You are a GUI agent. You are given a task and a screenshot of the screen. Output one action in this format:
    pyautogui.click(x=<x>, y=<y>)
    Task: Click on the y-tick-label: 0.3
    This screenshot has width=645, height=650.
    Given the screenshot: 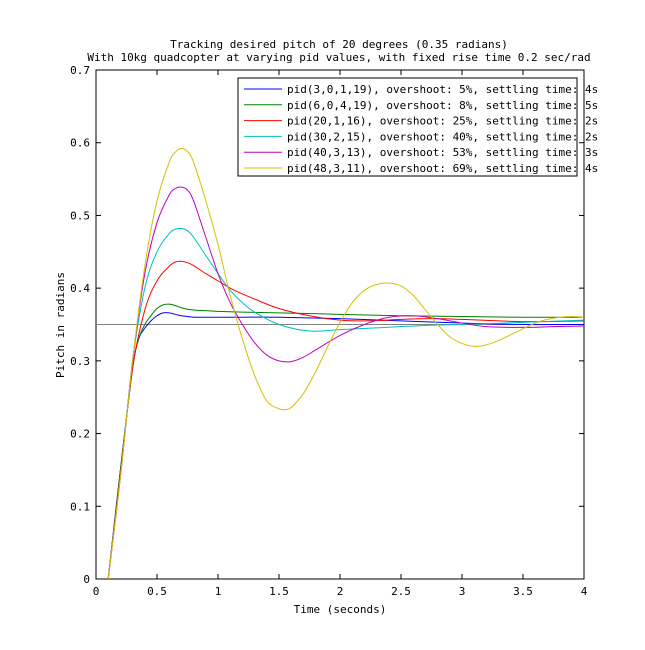 What is the action you would take?
    pyautogui.click(x=80, y=361)
    